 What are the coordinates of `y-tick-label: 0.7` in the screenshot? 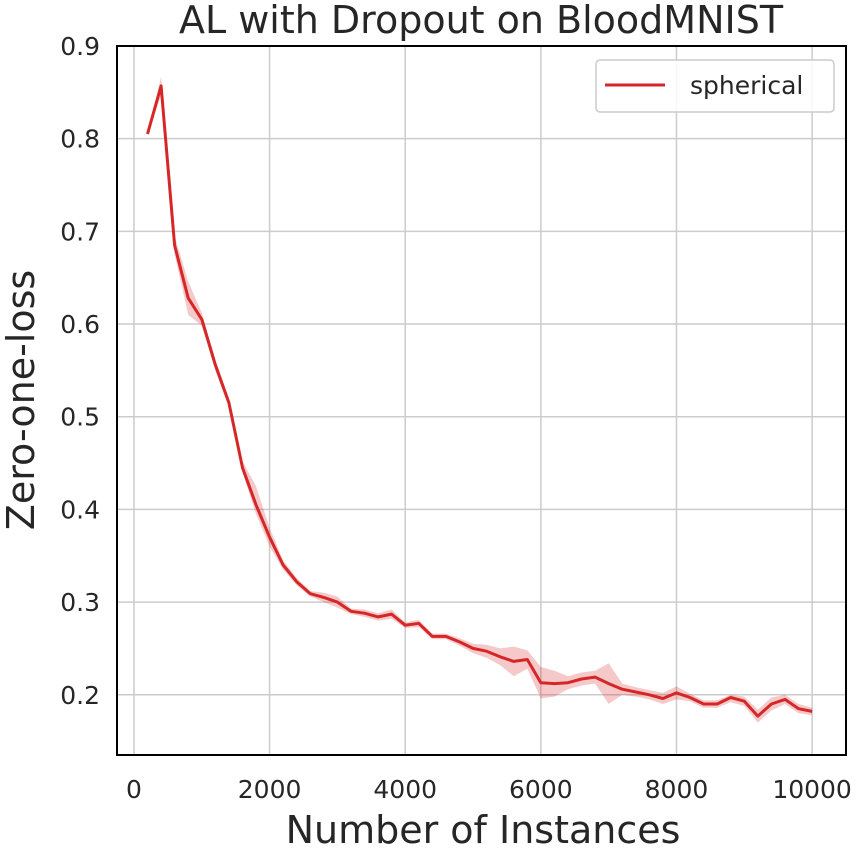 It's located at (80, 231).